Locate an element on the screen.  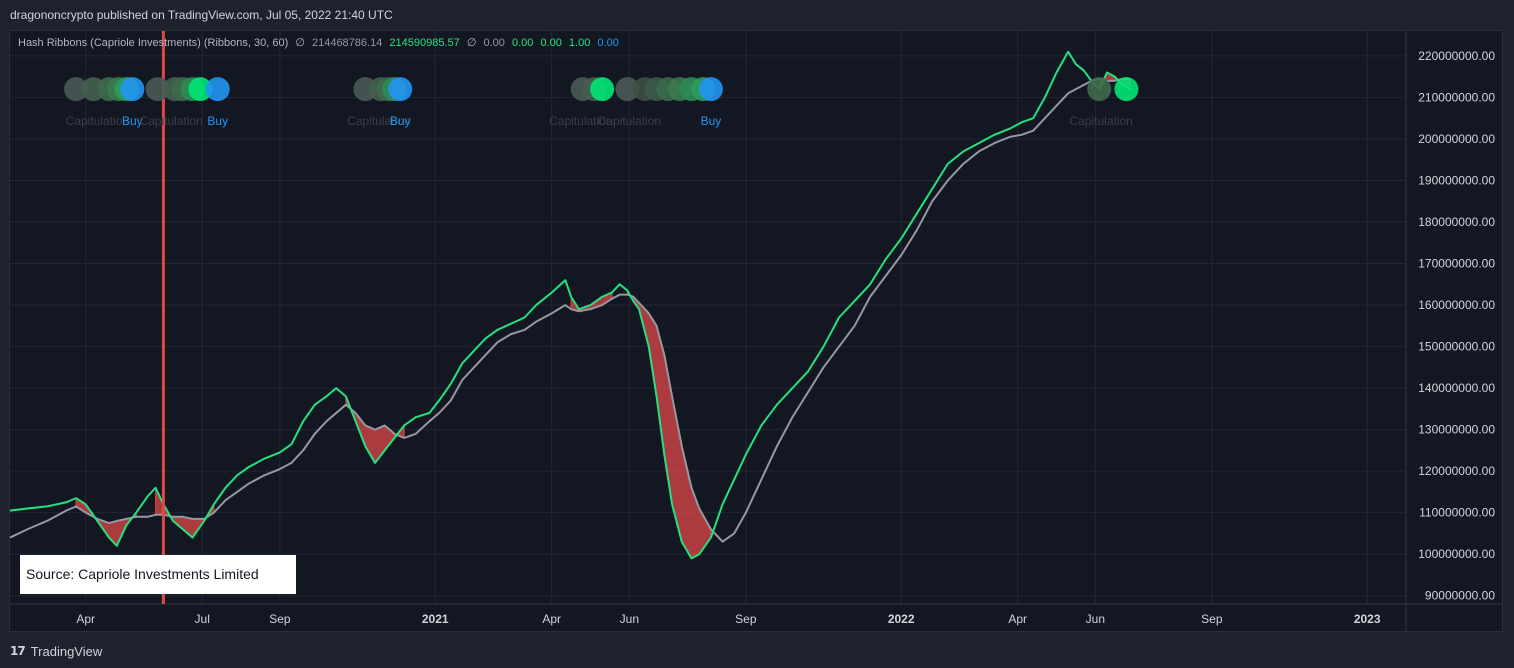
x-tick-label: 2023 is located at coordinates (1367, 619).